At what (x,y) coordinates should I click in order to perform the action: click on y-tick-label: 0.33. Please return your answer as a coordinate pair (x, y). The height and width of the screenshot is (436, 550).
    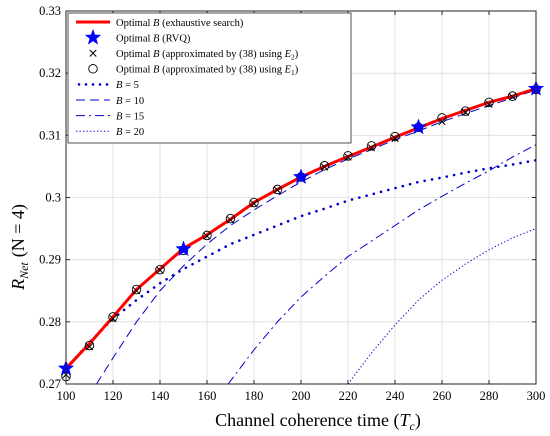
    Looking at the image, I should click on (50, 11).